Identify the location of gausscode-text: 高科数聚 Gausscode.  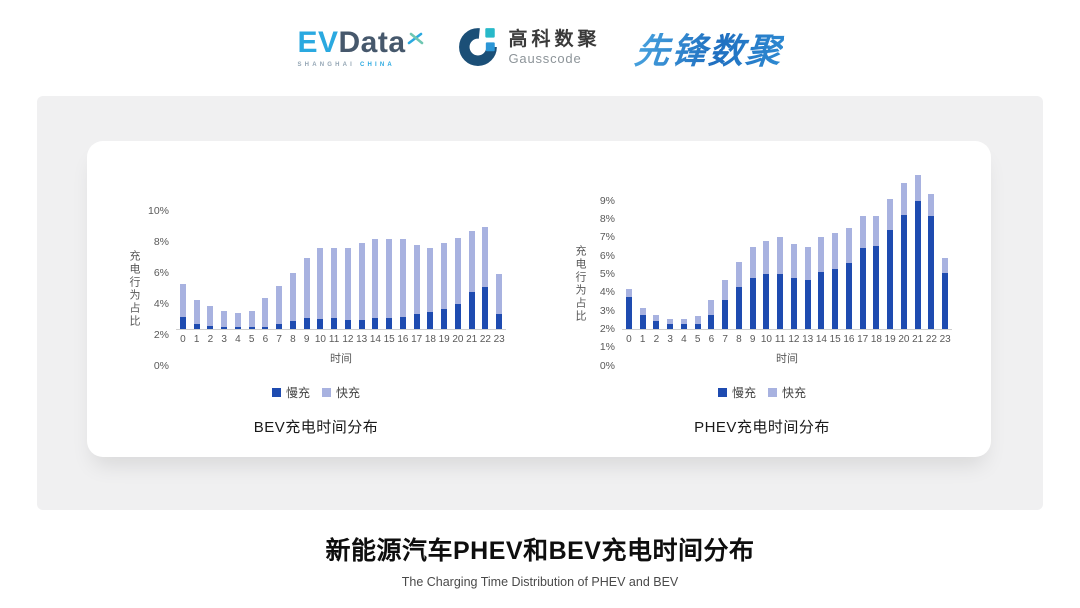
(554, 47).